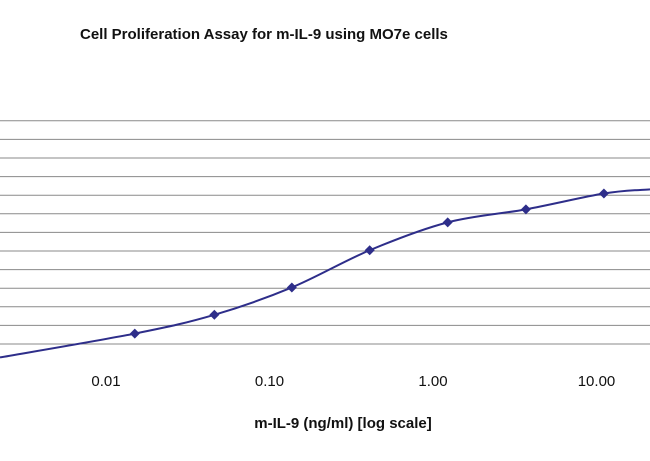  What do you see at coordinates (597, 381) in the screenshot?
I see `x-tick-label-3: 10.00` at bounding box center [597, 381].